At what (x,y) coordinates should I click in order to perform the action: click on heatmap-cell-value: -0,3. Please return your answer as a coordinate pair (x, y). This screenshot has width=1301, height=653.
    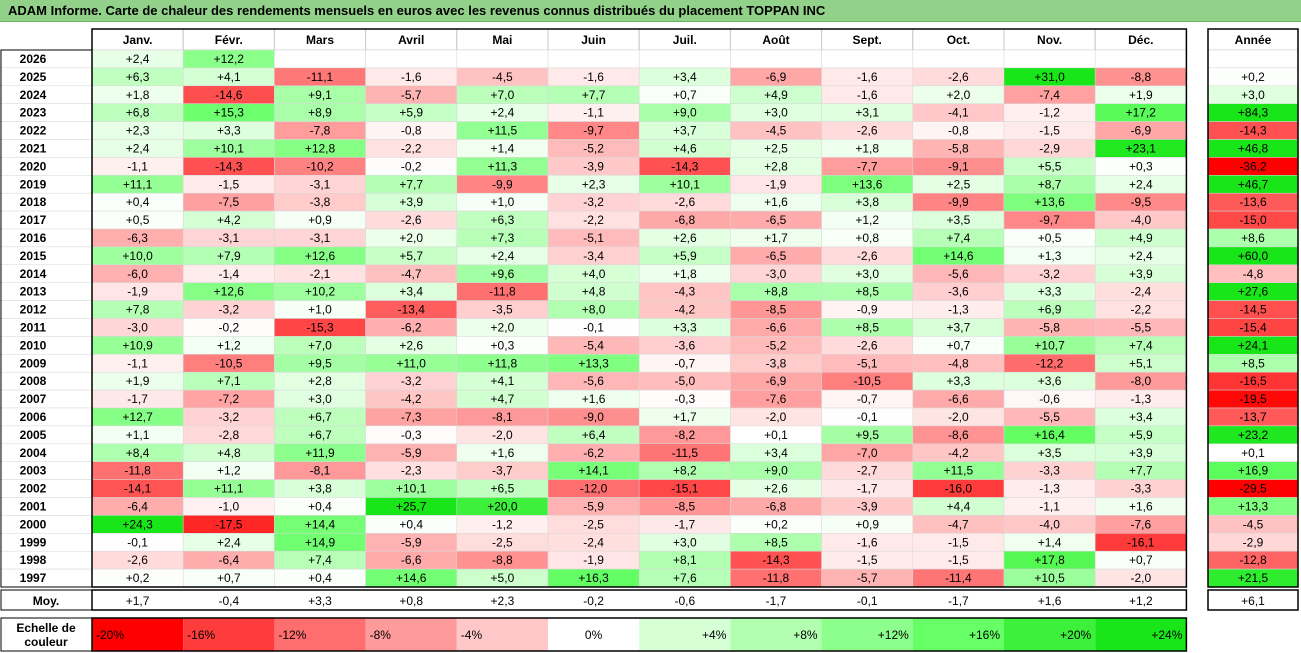
    Looking at the image, I should click on (411, 435).